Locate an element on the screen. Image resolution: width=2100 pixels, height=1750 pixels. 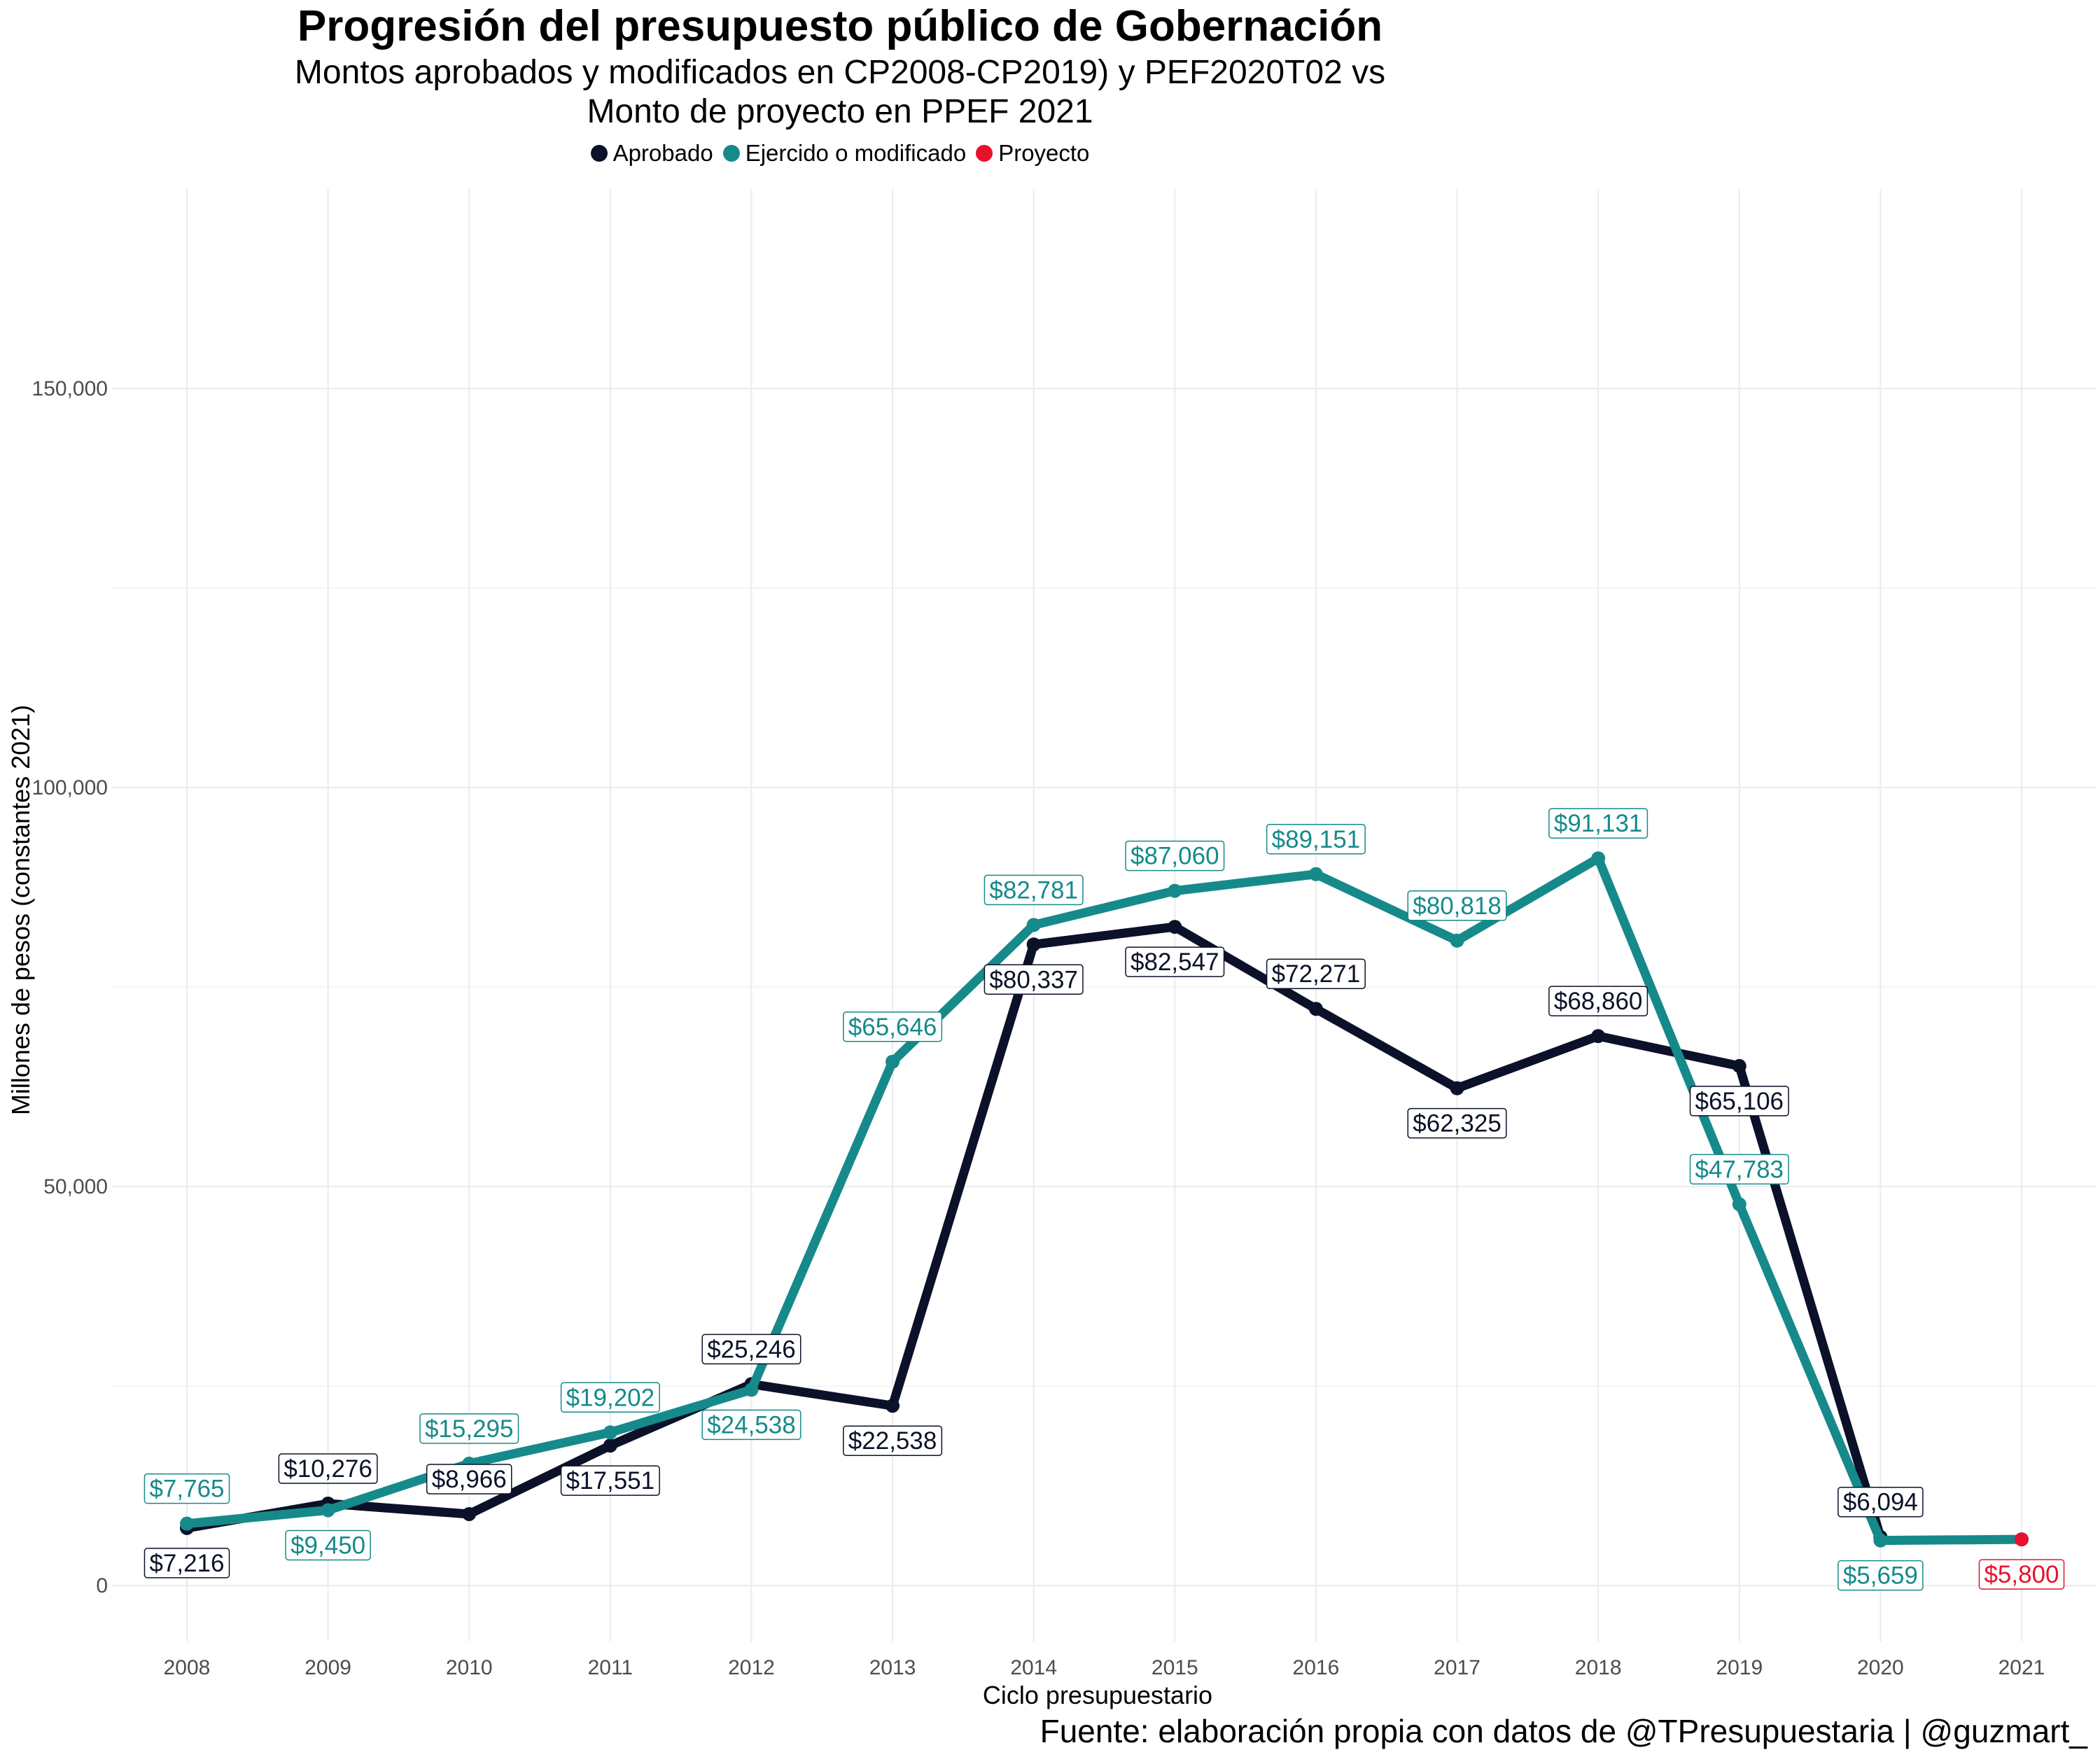
data-label-aprobado: $62,325 is located at coordinates (1457, 1123).